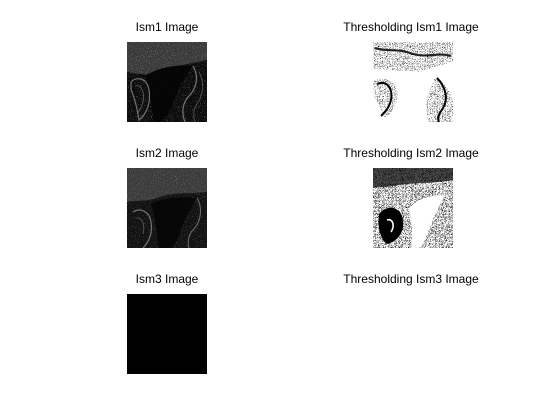  I want to click on thresholding-ism1-image, so click(413, 82).